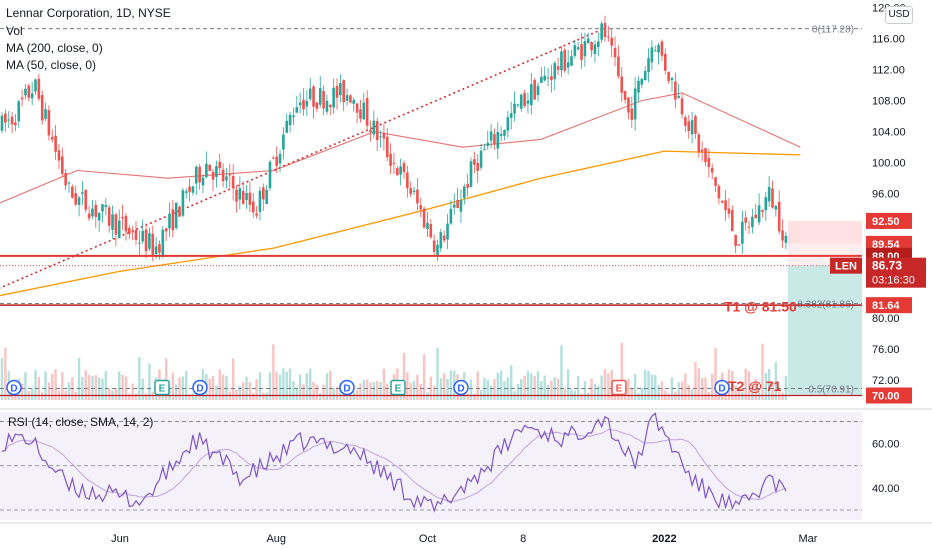 This screenshot has height=550, width=932. Describe the element at coordinates (88, 13) in the screenshot. I see `chart-title: Lennar Corporation, 1D, NYSE` at that location.